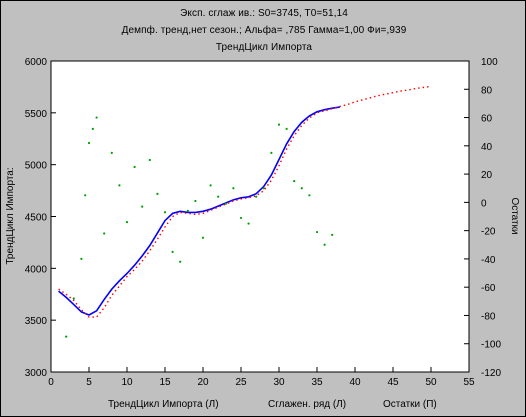 The width and height of the screenshot is (526, 417). I want to click on x-tick-label: 50, so click(431, 382).